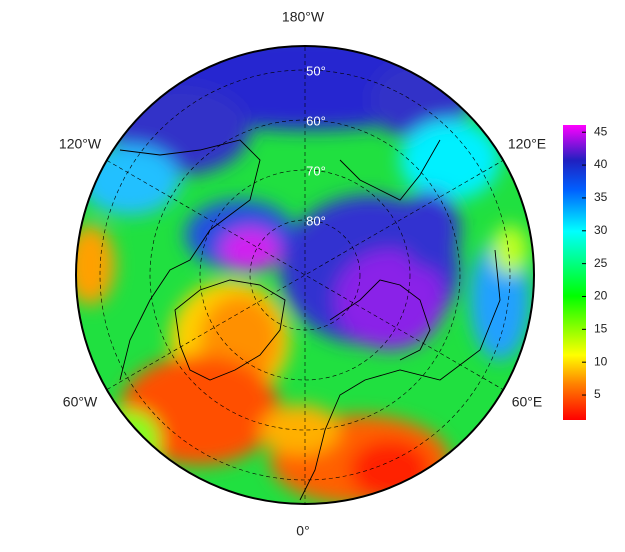 The height and width of the screenshot is (552, 625). I want to click on colorbar-tick-label: 45, so click(601, 131).